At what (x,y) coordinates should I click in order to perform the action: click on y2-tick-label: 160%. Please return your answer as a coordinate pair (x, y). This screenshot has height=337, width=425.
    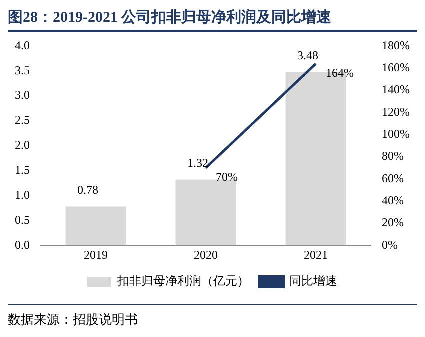
    Looking at the image, I should click on (396, 67).